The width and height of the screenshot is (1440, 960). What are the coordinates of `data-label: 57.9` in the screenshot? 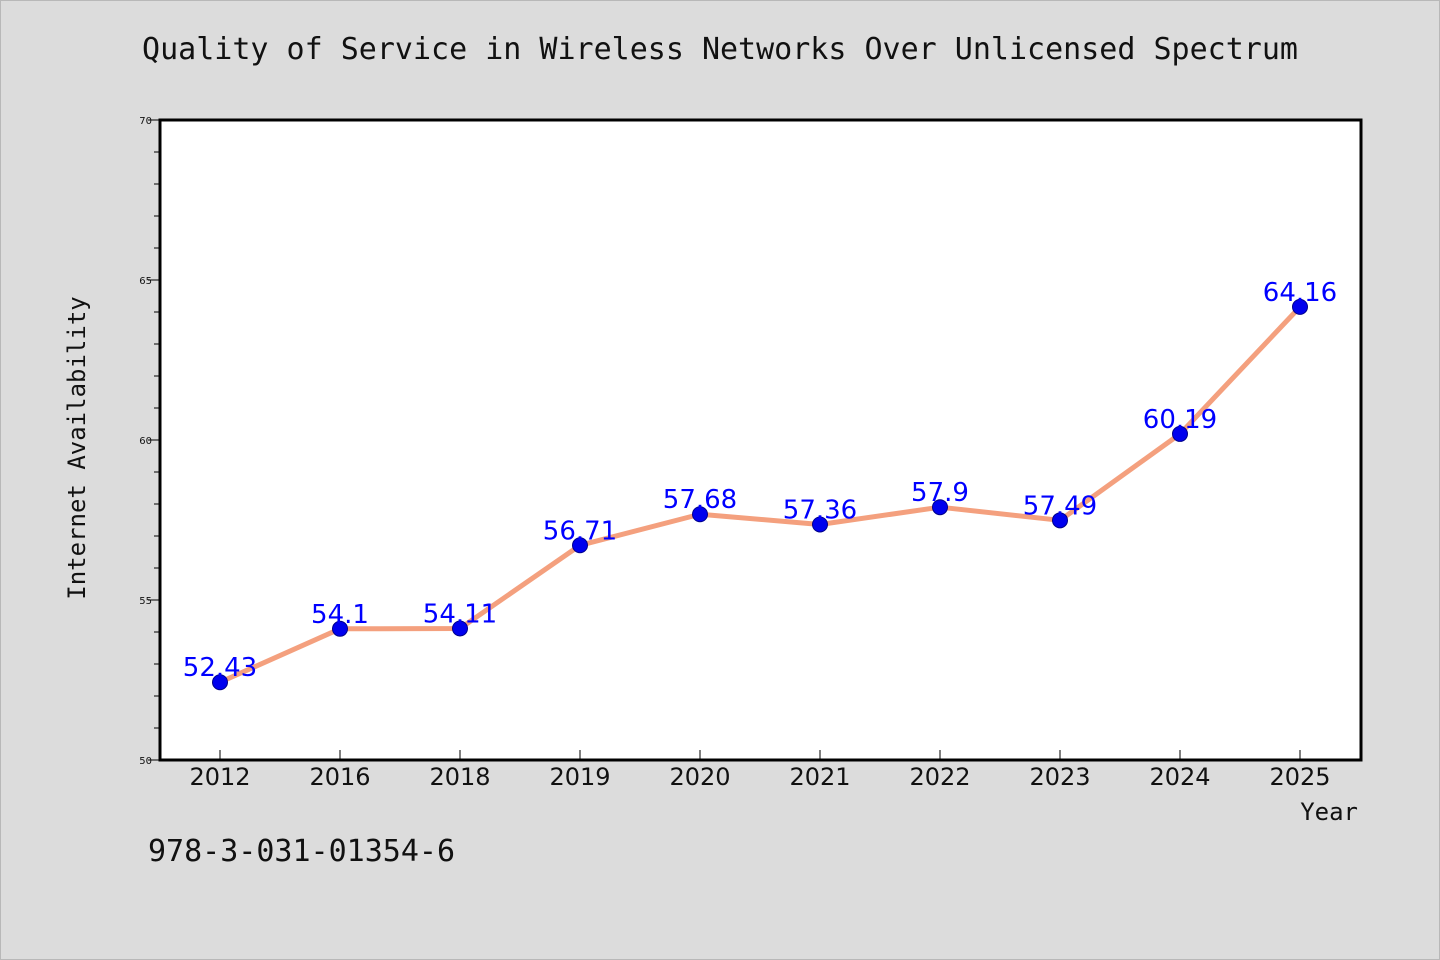 It's located at (940, 493).